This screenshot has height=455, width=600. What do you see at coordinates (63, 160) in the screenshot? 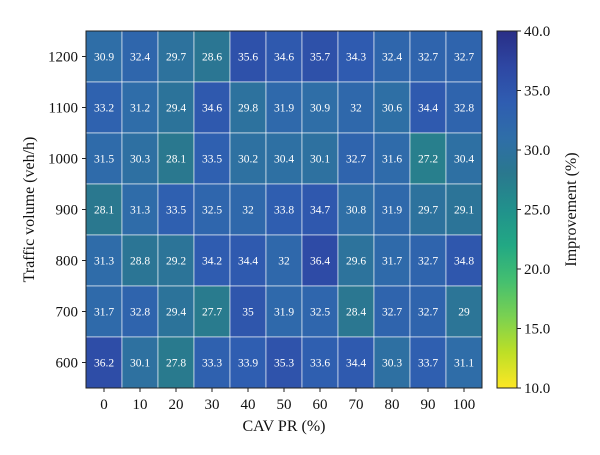
I see `y-tick-label: 1000` at bounding box center [63, 160].